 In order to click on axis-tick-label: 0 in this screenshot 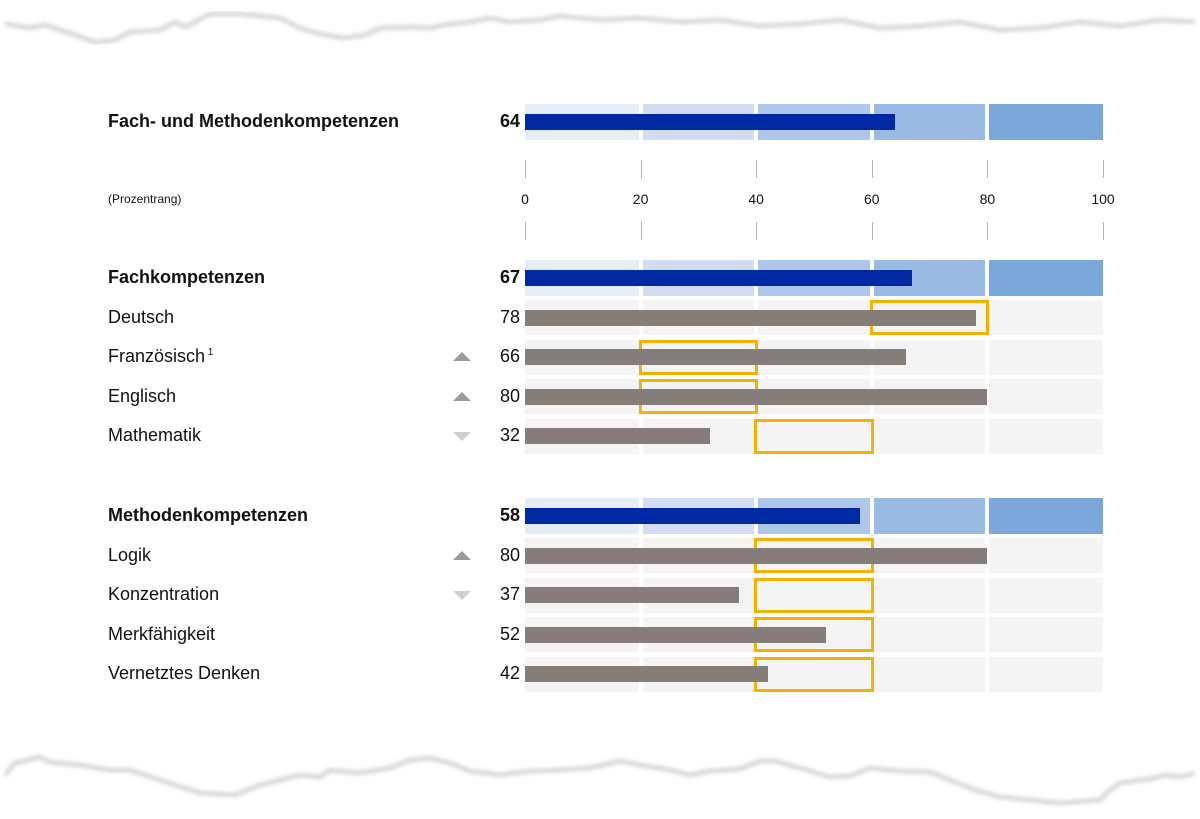, I will do `click(525, 199)`.